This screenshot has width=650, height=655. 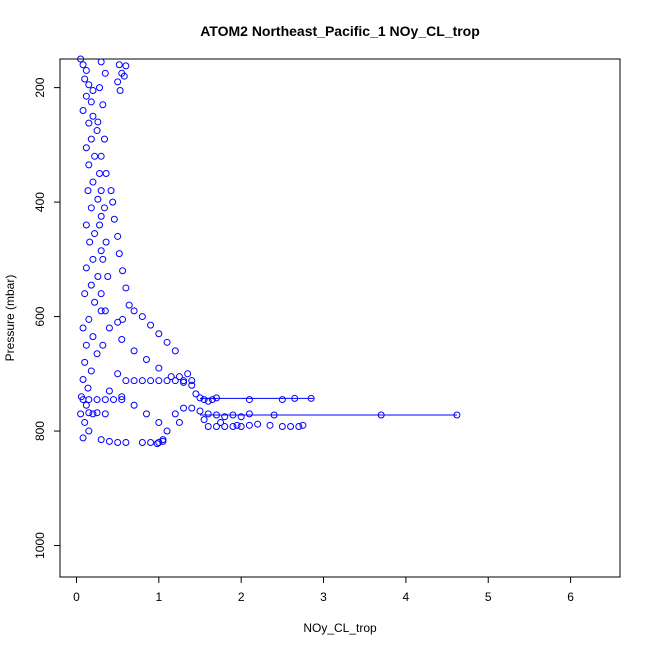 What do you see at coordinates (40, 202) in the screenshot?
I see `y-tick-label: 400` at bounding box center [40, 202].